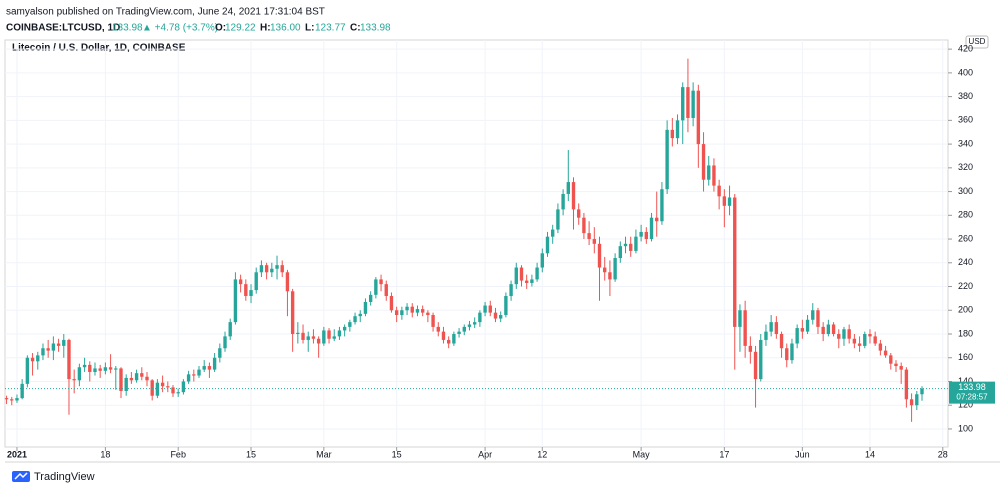  I want to click on y-tick-label: 300, so click(965, 191).